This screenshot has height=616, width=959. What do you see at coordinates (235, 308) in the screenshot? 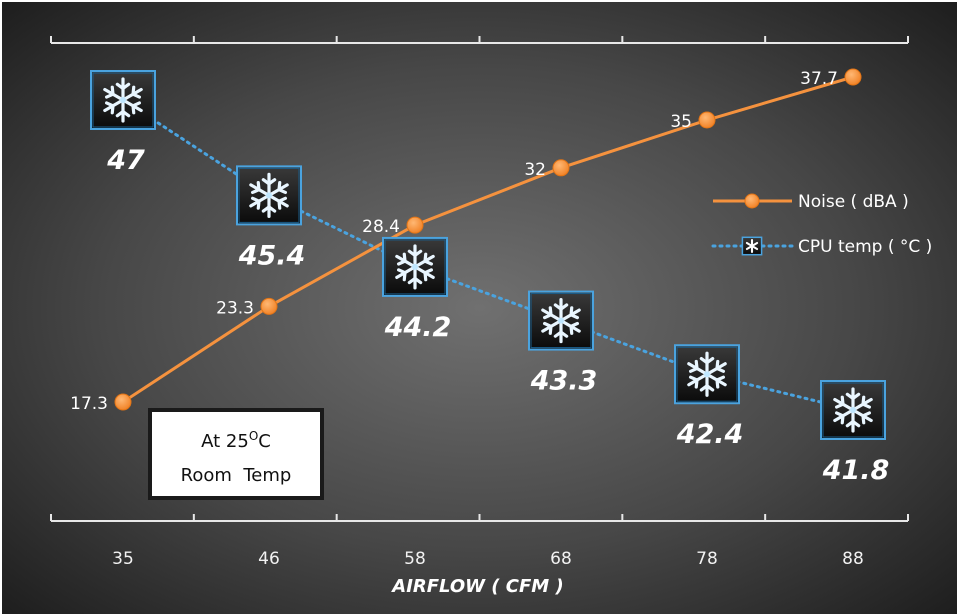
I see `noise-data-label: 23.3` at bounding box center [235, 308].